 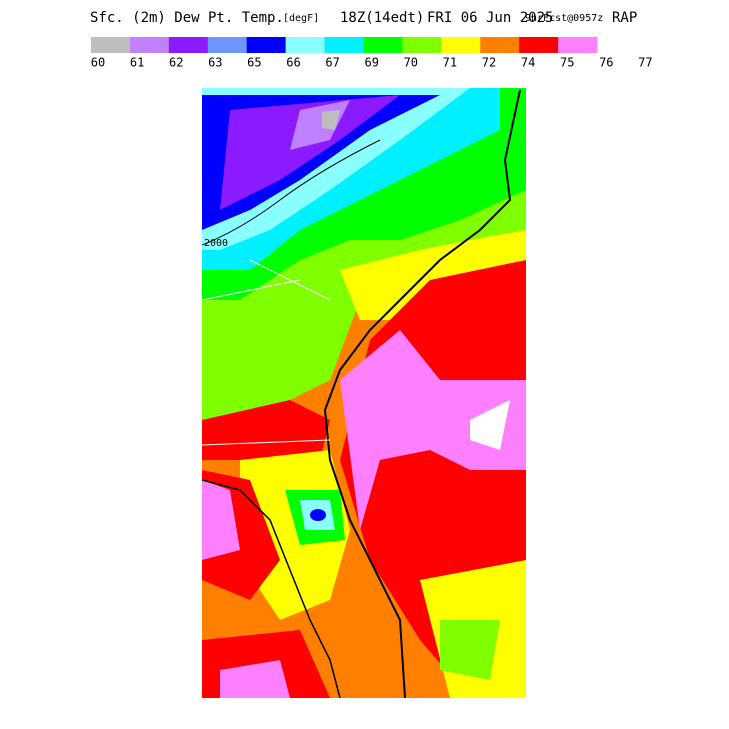 I want to click on colorbar-label: 77, so click(x=645, y=63).